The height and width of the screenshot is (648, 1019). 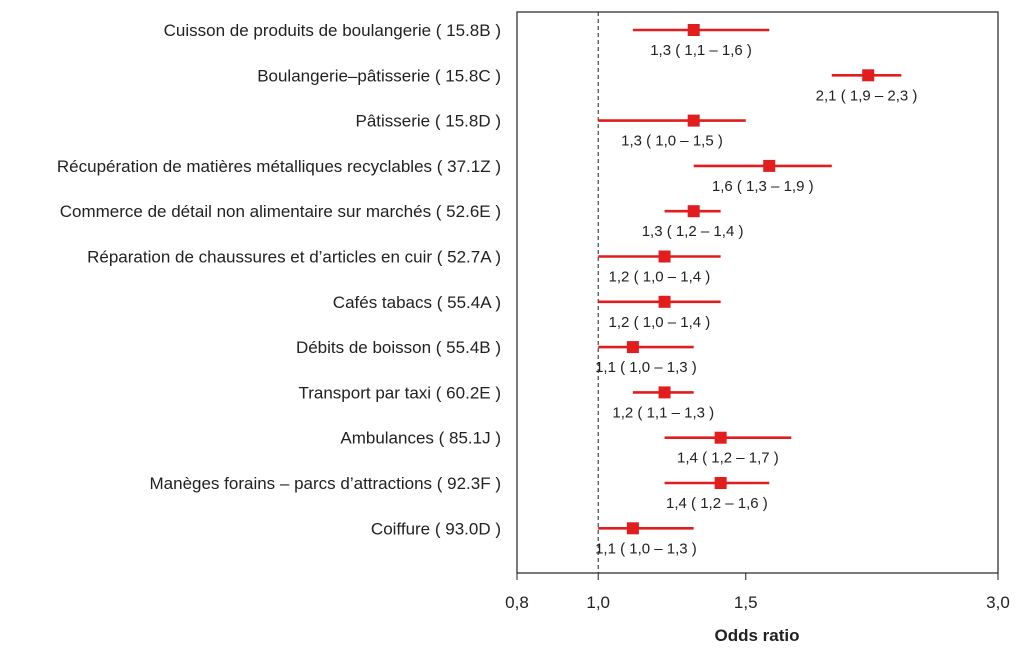 I want to click on x-tick-label: 3,0, so click(x=998, y=602).